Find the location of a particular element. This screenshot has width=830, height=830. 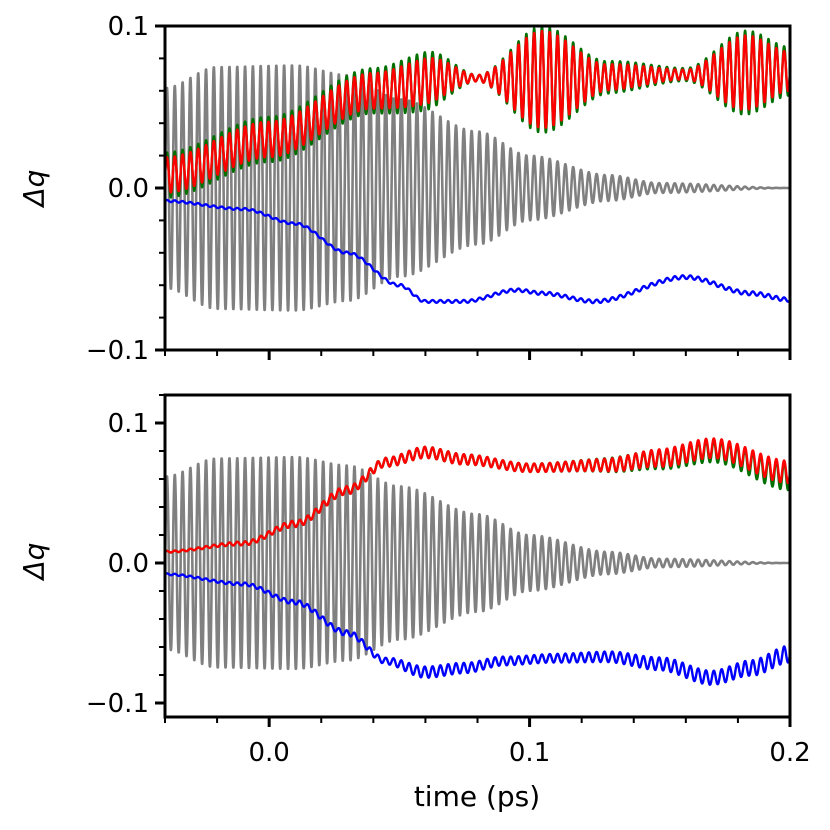

bottom-y-axis-label: Δq is located at coordinates (34, 562).